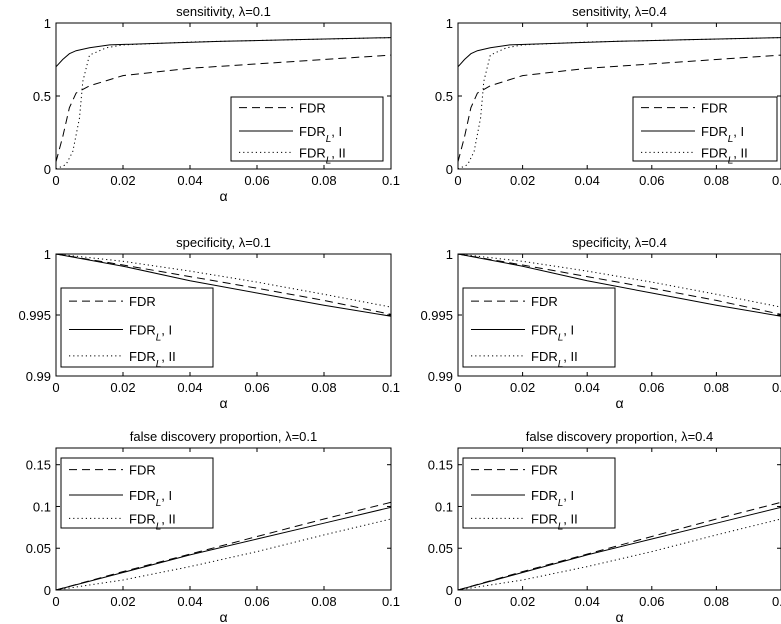 This screenshot has width=781, height=624. What do you see at coordinates (619, 11) in the screenshot?
I see `chart-title: sensitivity, λ=0.4` at bounding box center [619, 11].